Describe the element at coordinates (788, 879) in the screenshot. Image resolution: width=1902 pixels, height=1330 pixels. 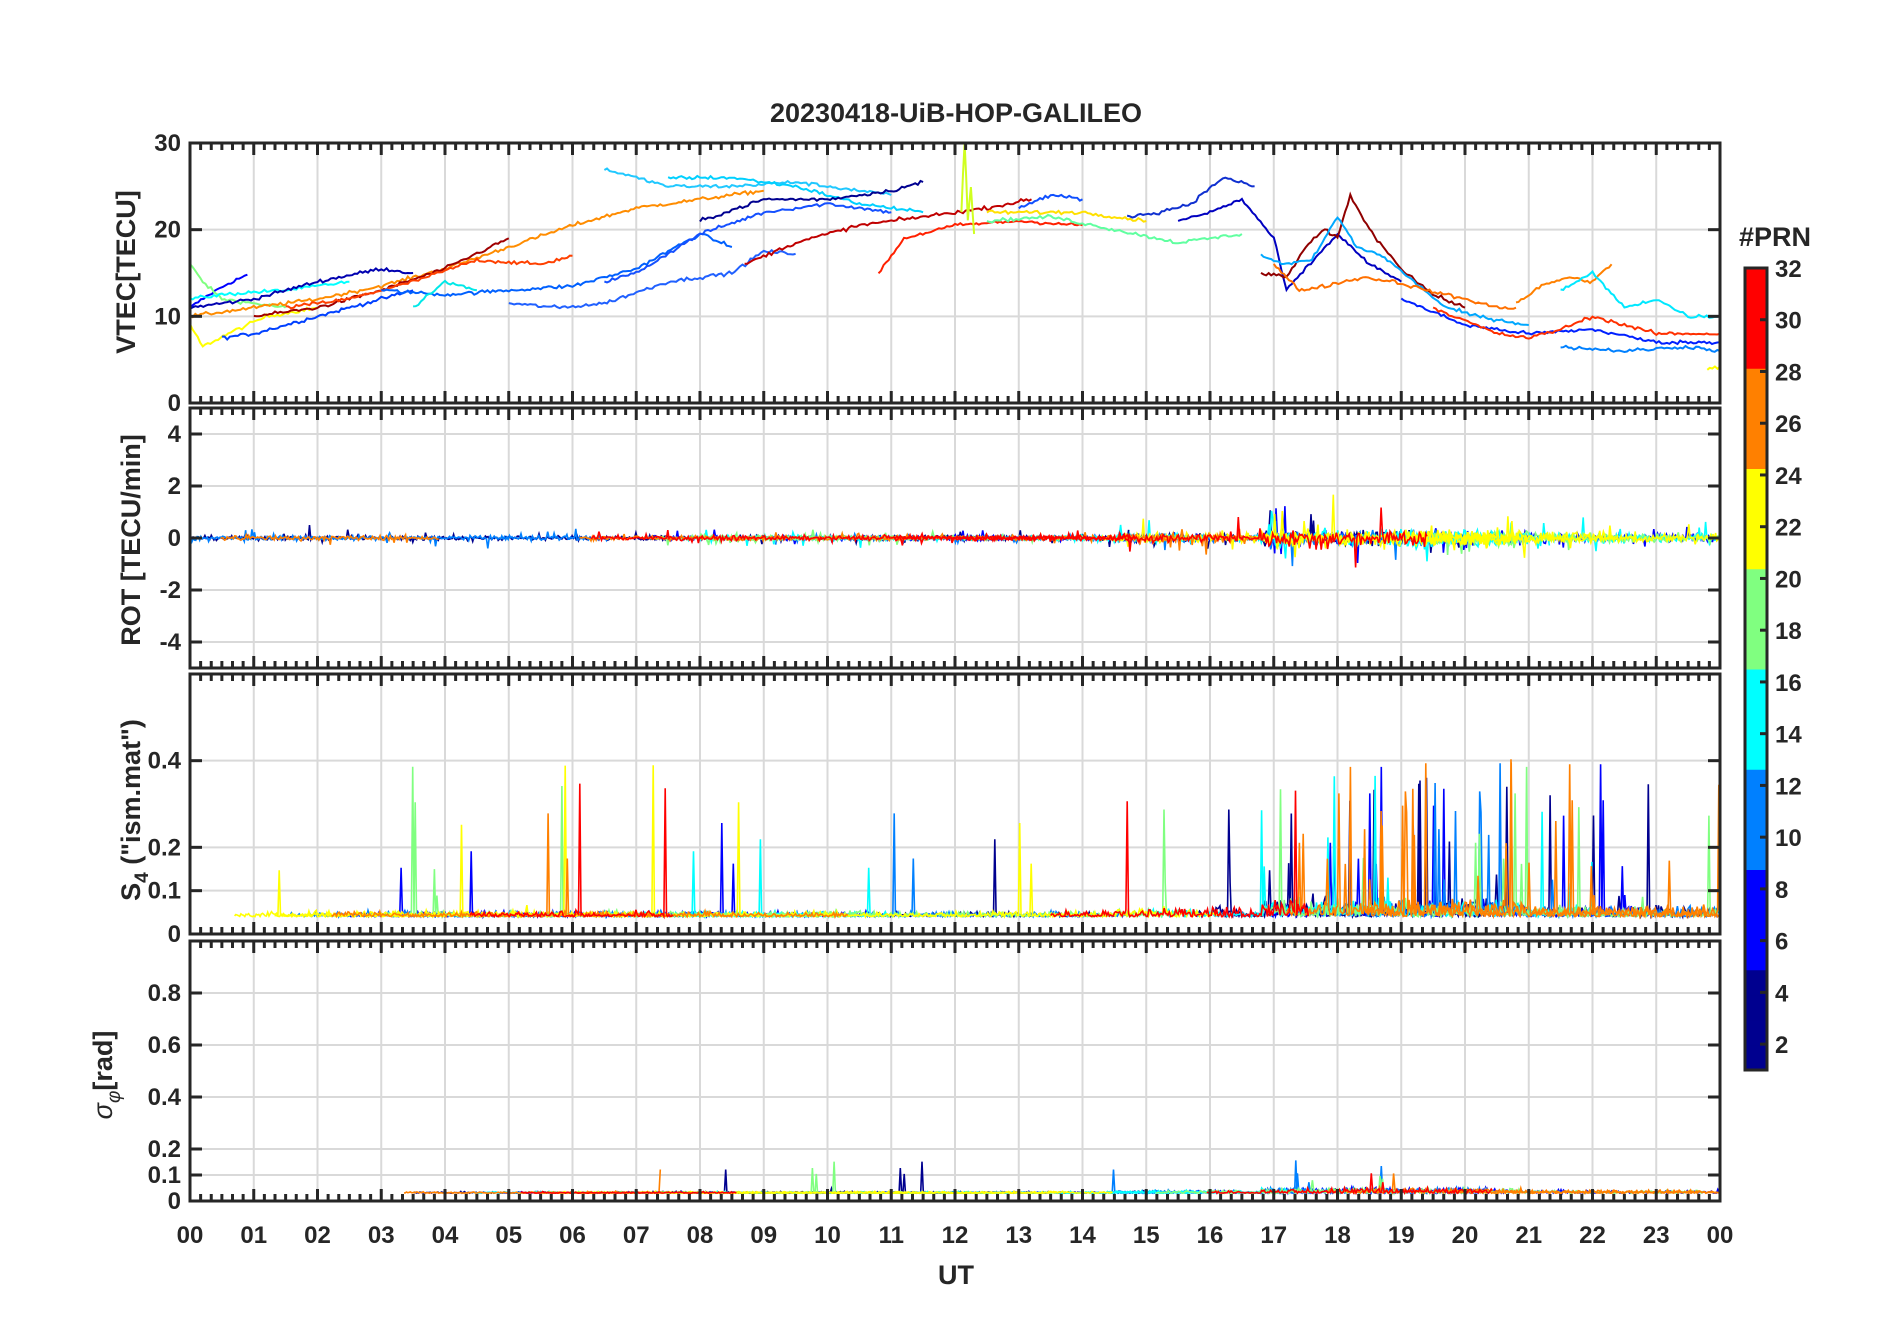
I see `s4-prn-13-line` at that location.